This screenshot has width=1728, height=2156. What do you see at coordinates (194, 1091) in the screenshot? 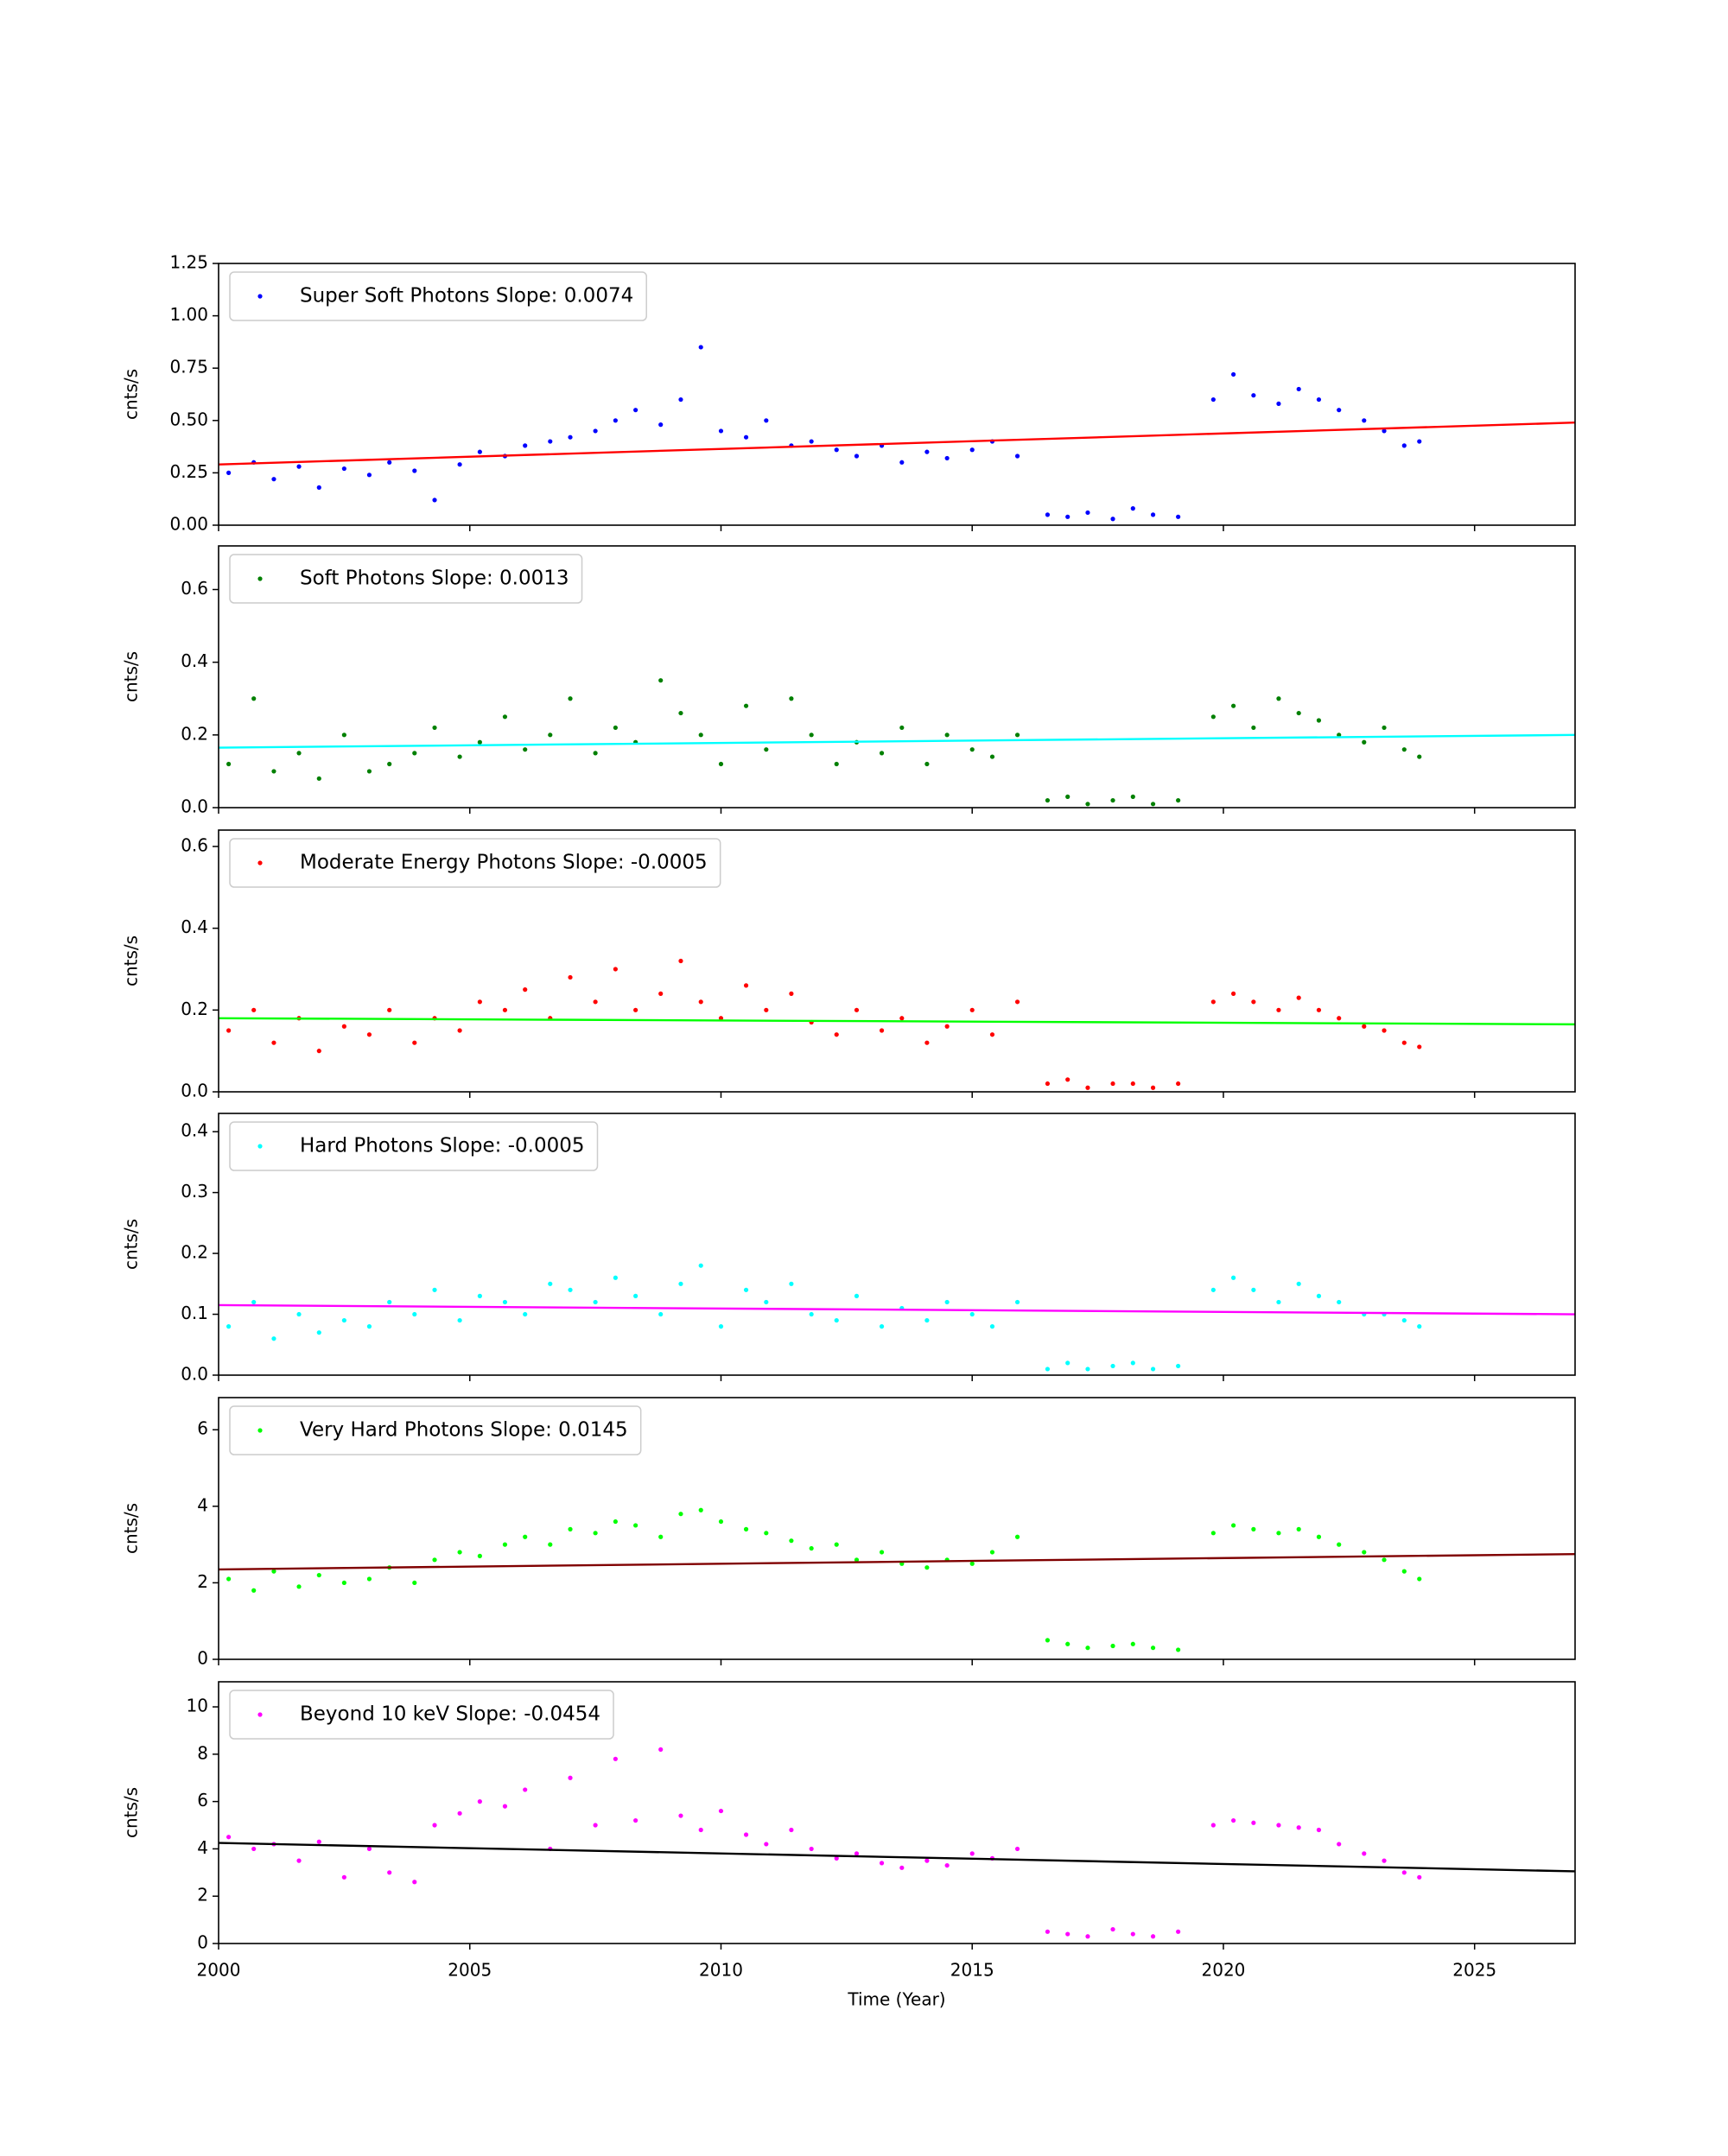
I see `y-tick-label: 0.0` at bounding box center [194, 1091].